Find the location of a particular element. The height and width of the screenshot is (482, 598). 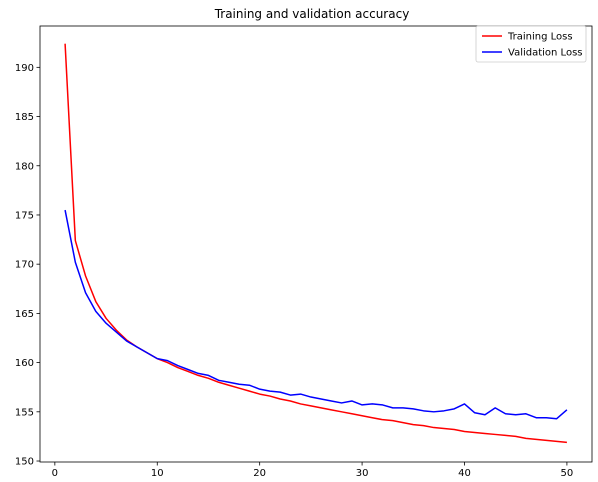

x-tick-label: 50 is located at coordinates (567, 473).